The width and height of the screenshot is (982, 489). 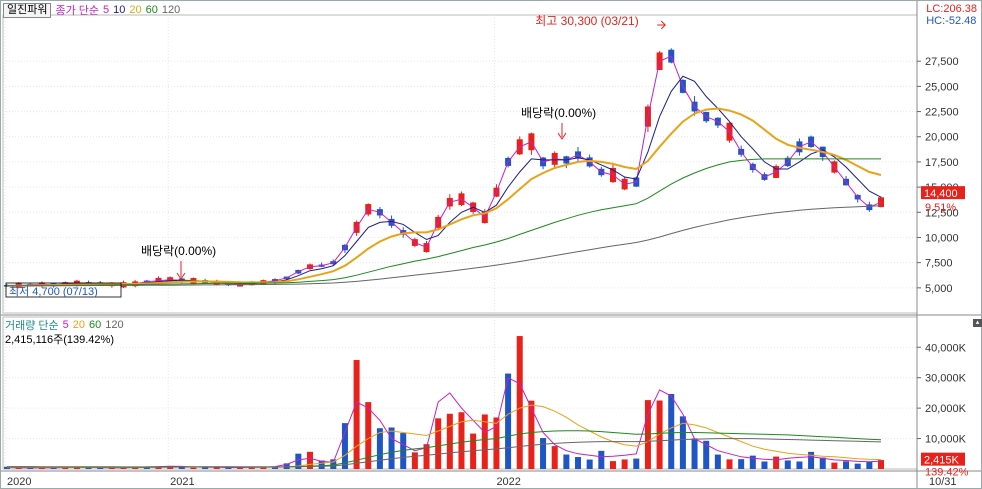 I want to click on price-tick-label: 7,500, so click(x=939, y=264).